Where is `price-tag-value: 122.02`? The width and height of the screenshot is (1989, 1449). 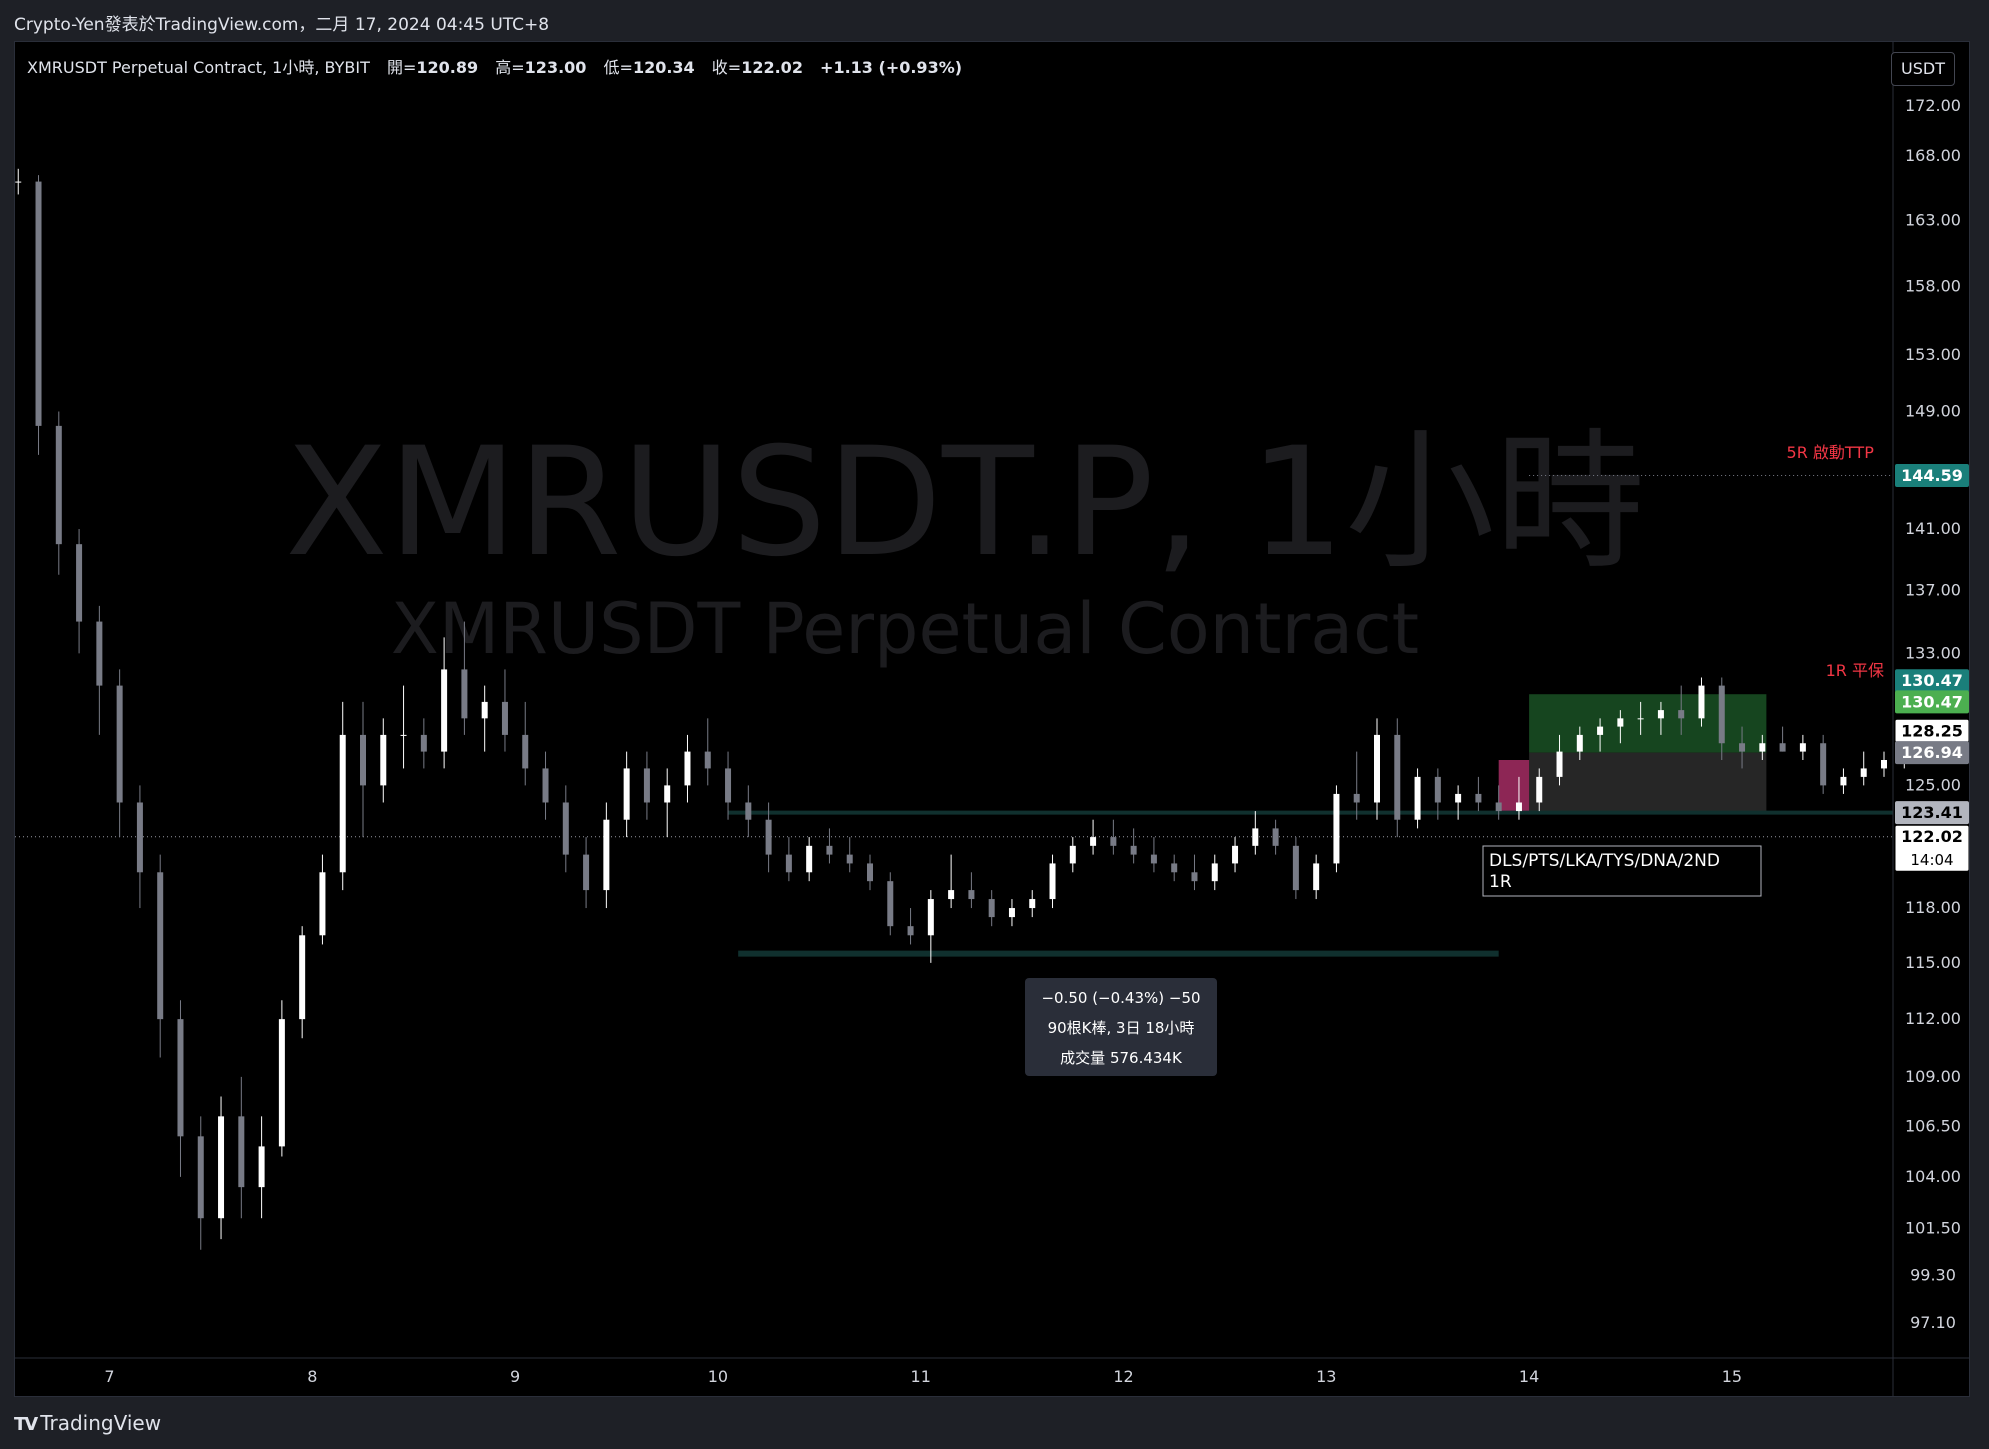
price-tag-value: 122.02 is located at coordinates (1932, 836).